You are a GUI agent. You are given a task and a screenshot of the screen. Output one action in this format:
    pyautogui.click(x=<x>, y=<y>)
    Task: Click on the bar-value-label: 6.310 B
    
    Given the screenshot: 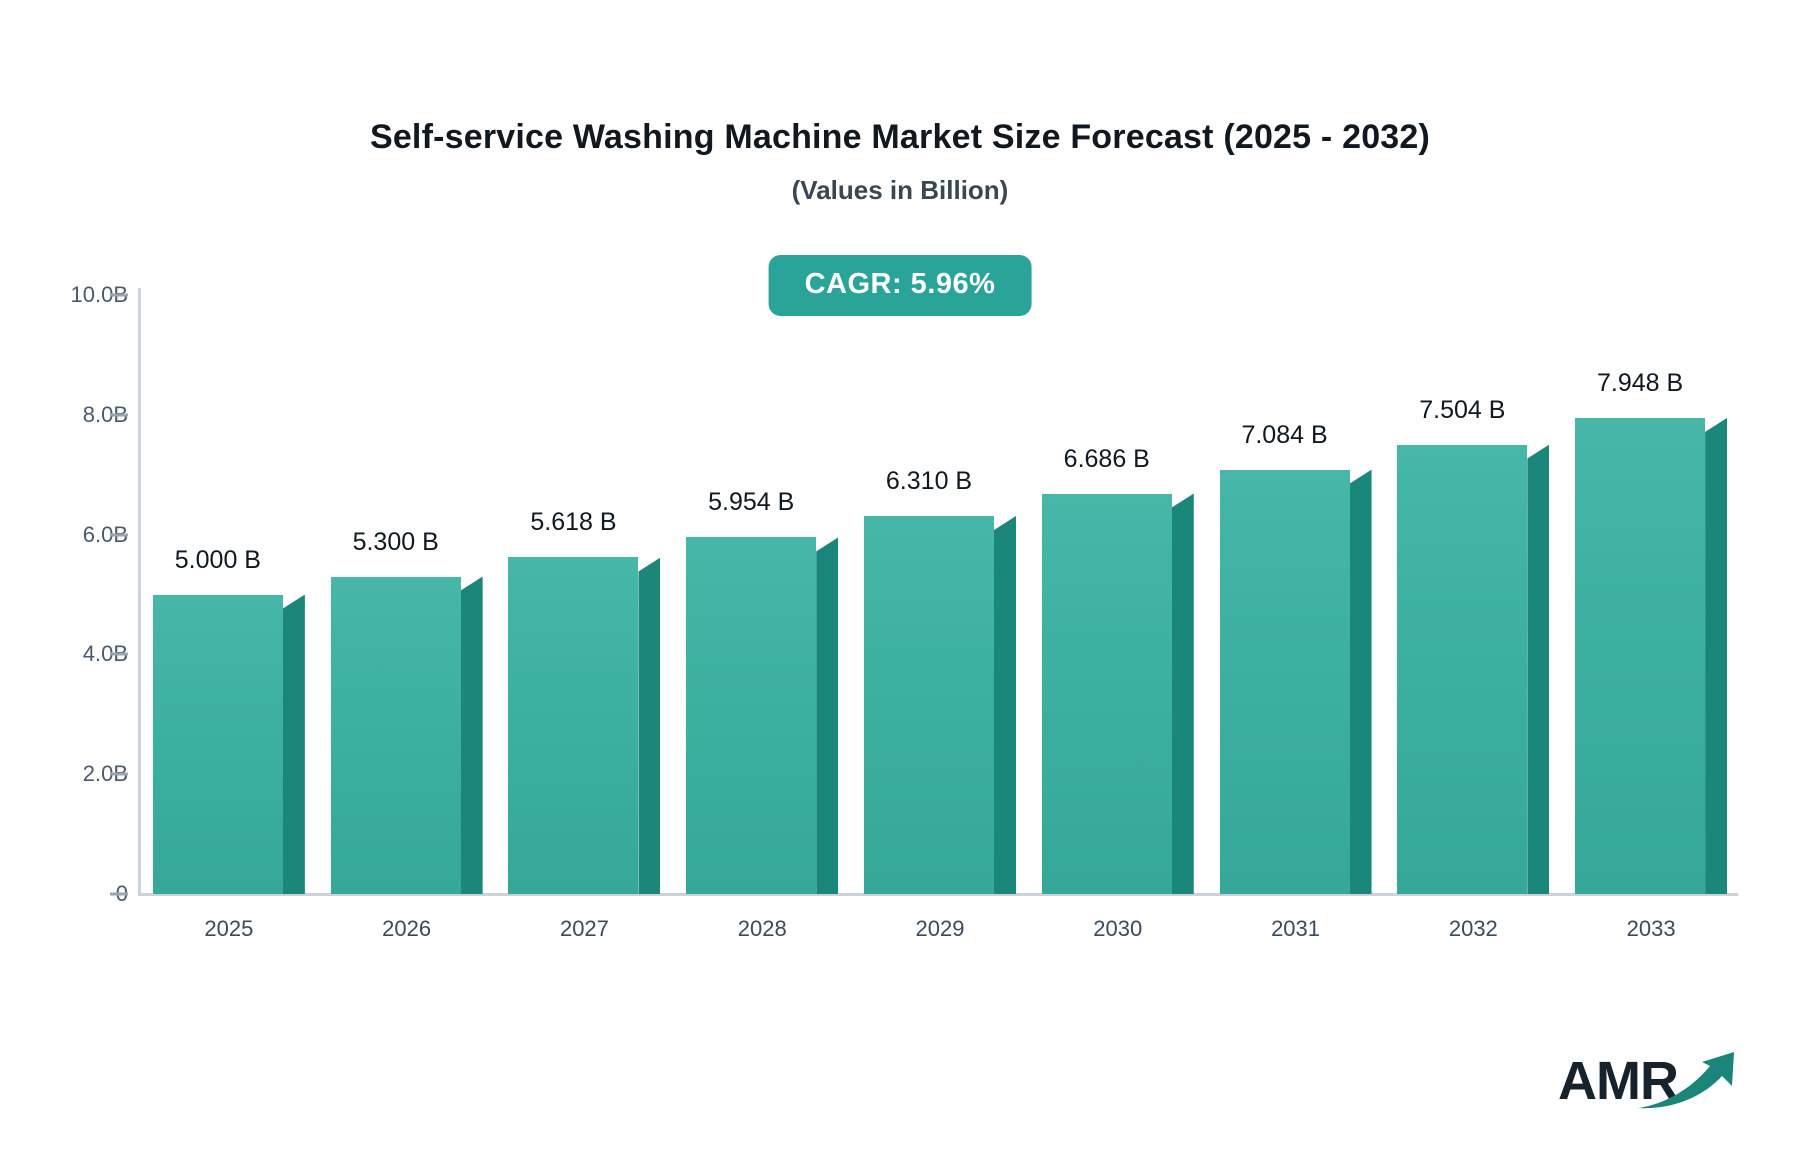 What is the action you would take?
    pyautogui.click(x=929, y=481)
    